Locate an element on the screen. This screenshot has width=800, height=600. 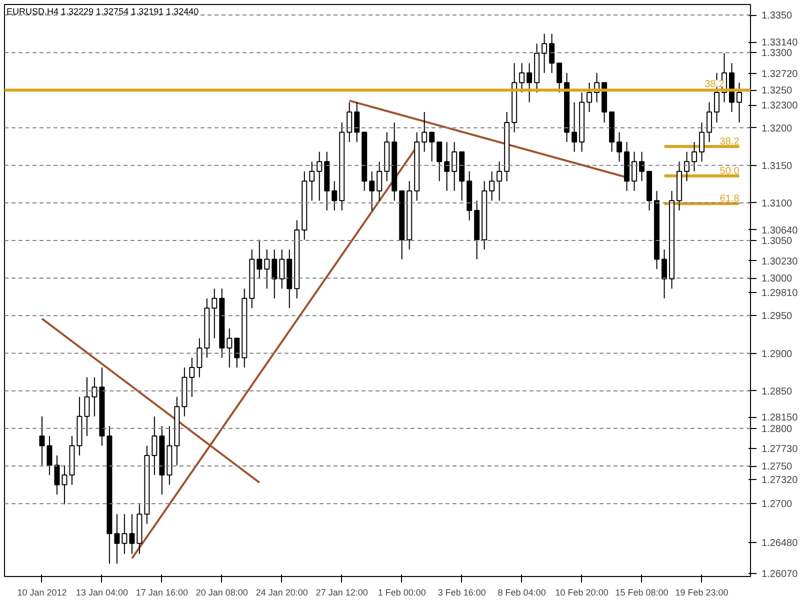
y-tick-label: 1.30230 is located at coordinates (780, 262).